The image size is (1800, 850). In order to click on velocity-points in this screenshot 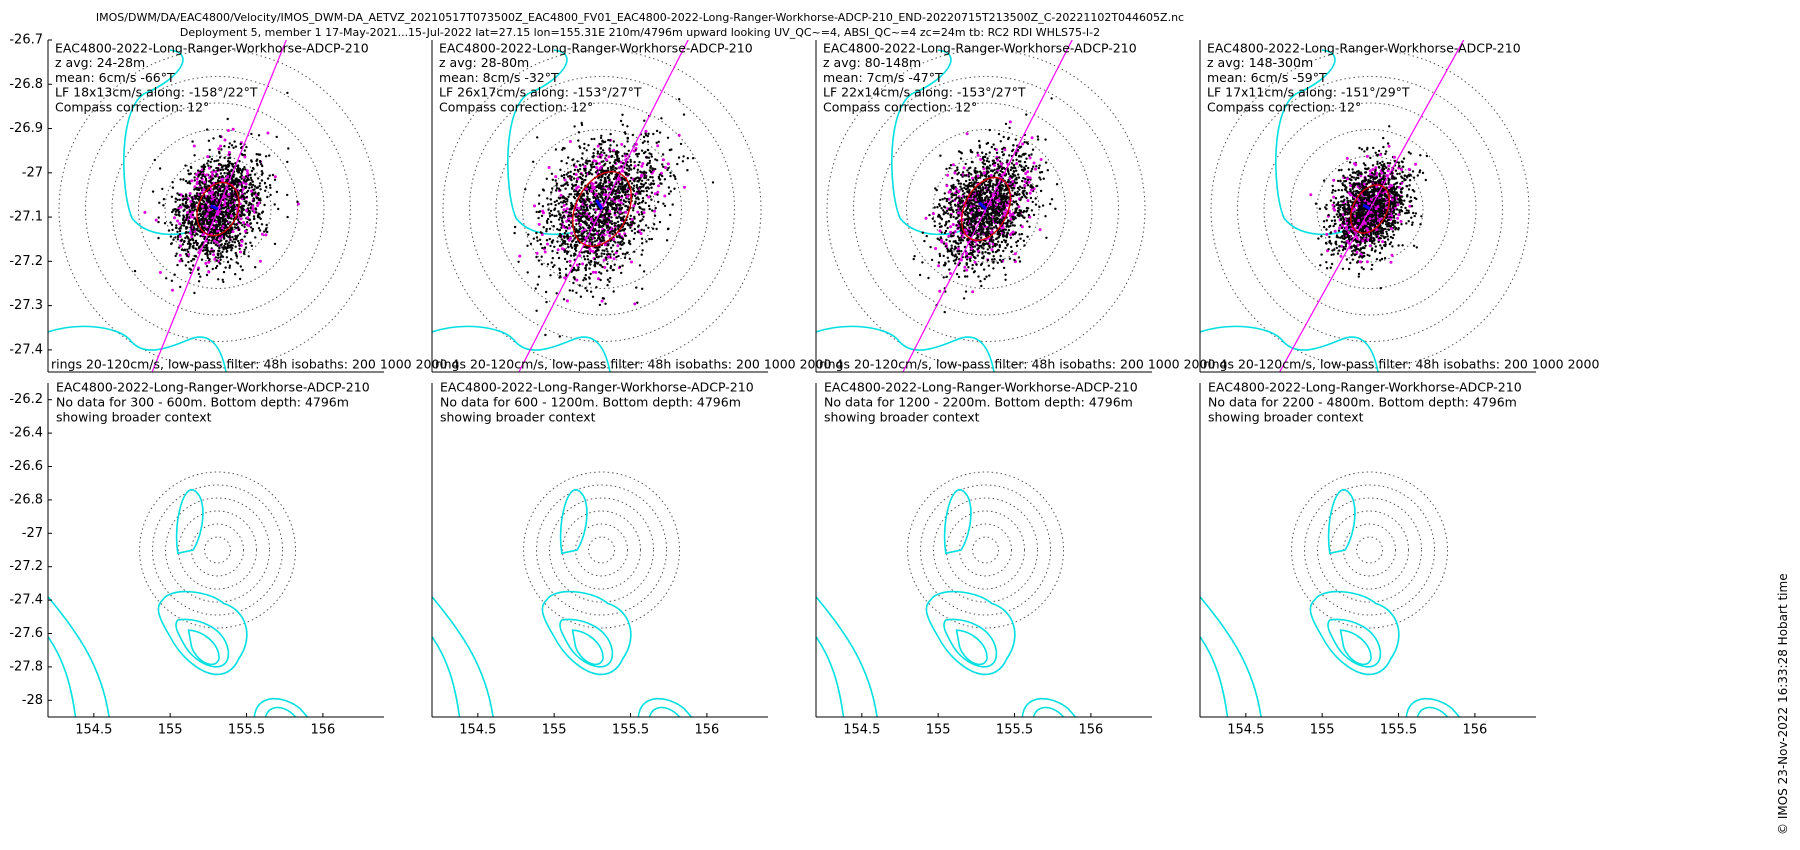, I will do `click(985, 205)`.